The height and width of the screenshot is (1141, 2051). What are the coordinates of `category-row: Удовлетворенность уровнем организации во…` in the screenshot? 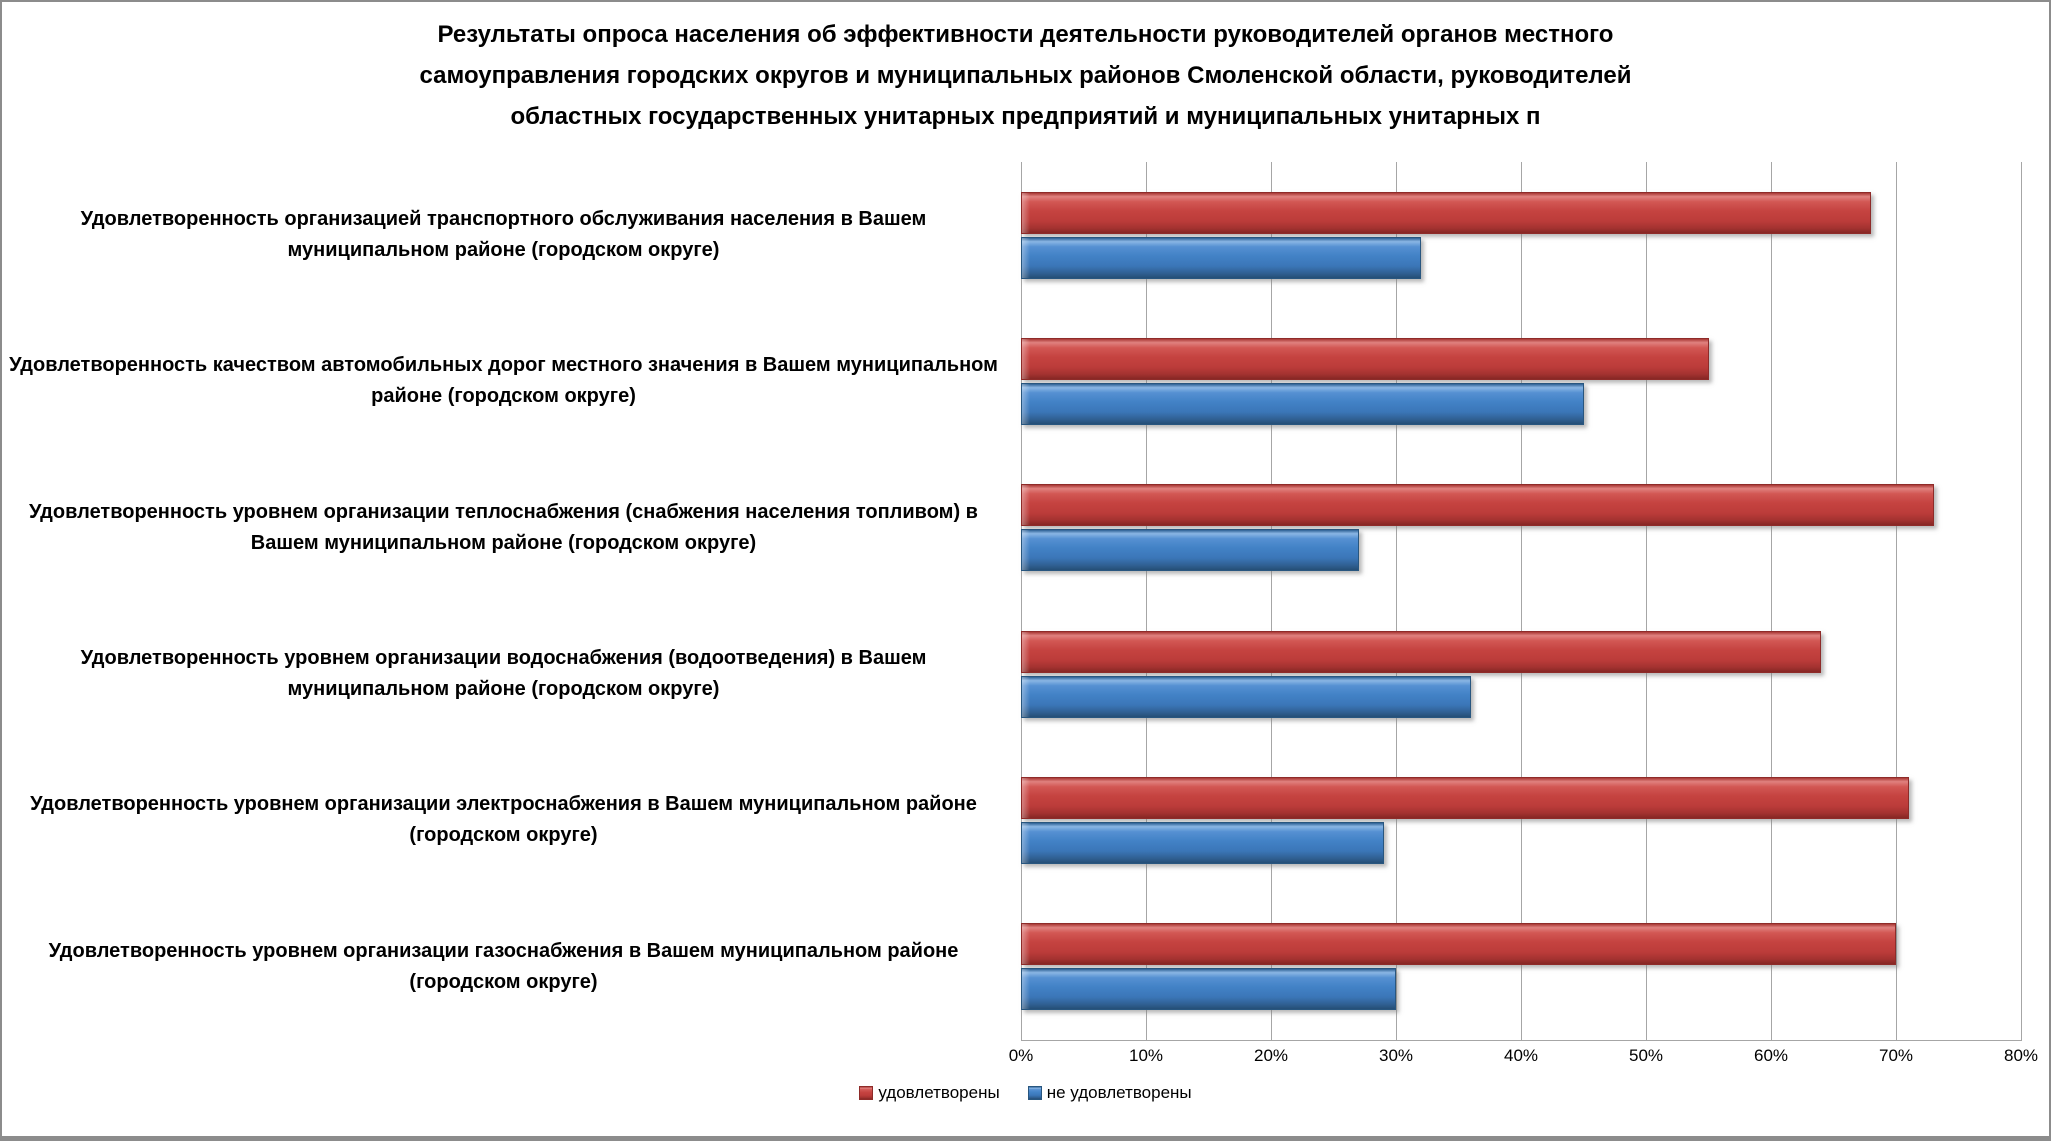 It's located at (1025, 674).